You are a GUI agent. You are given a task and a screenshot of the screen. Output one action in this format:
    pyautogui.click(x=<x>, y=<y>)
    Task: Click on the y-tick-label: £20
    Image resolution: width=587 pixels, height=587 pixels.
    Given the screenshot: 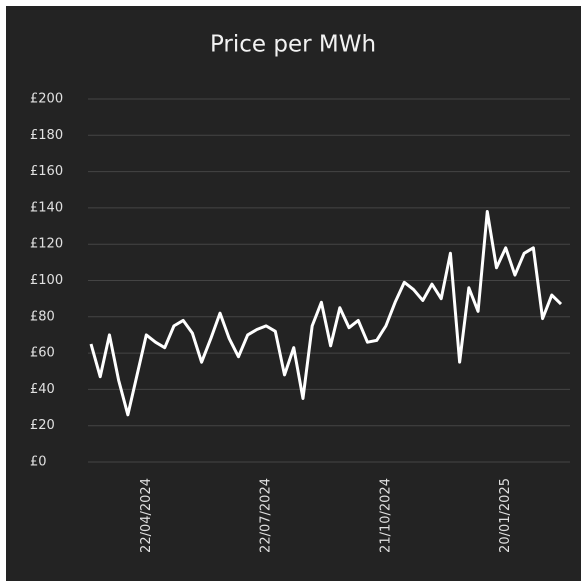 What is the action you would take?
    pyautogui.click(x=42, y=425)
    